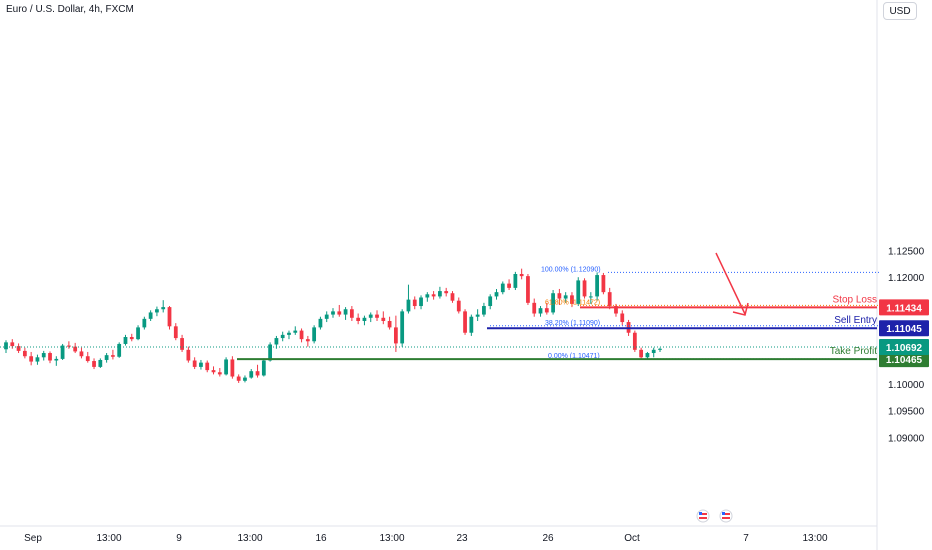 The width and height of the screenshot is (932, 550). What do you see at coordinates (853, 351) in the screenshot?
I see `level-label: Take Profit` at bounding box center [853, 351].